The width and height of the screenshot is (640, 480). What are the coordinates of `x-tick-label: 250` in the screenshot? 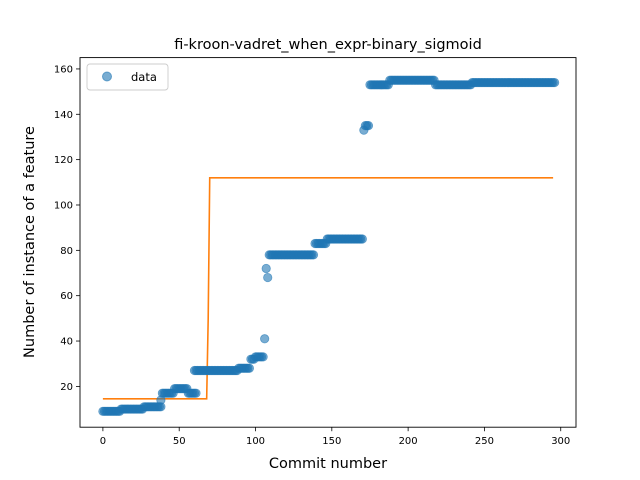 It's located at (484, 441).